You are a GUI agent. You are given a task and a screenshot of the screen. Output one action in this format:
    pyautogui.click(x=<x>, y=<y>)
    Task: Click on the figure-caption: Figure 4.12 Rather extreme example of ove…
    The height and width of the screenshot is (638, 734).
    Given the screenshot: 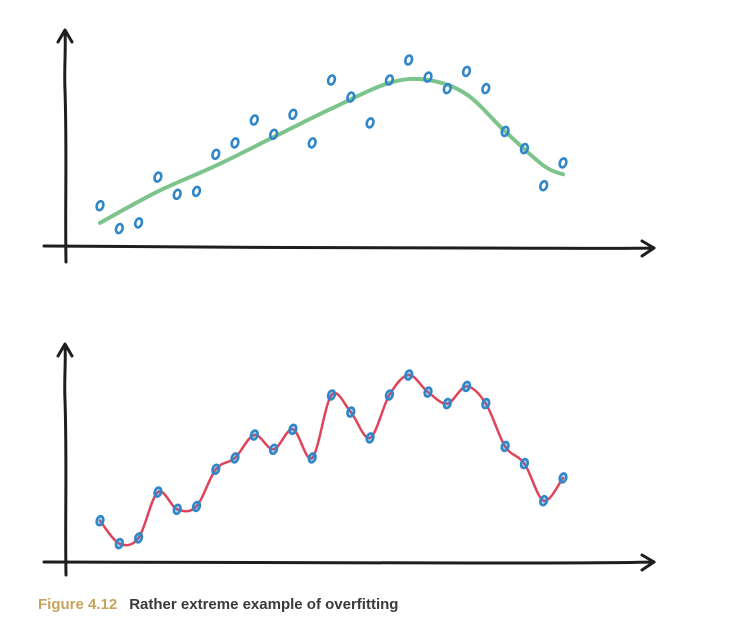 What is the action you would take?
    pyautogui.click(x=218, y=604)
    